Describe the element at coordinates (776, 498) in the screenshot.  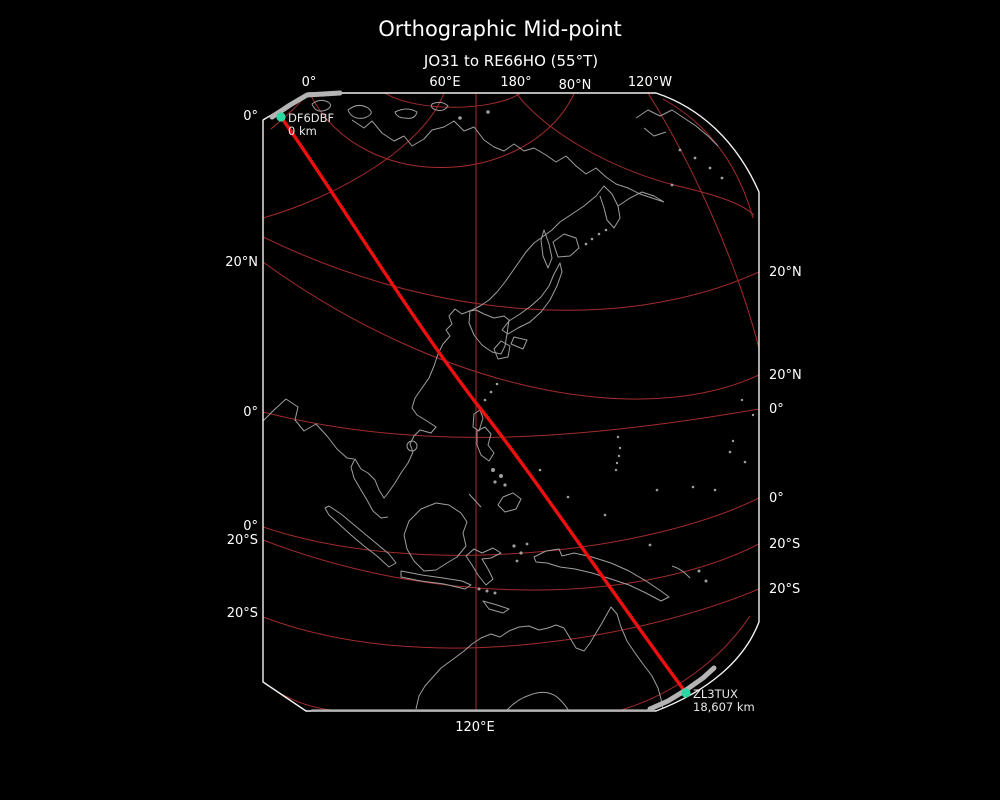
I see `axis-label-right-3: 0°` at that location.